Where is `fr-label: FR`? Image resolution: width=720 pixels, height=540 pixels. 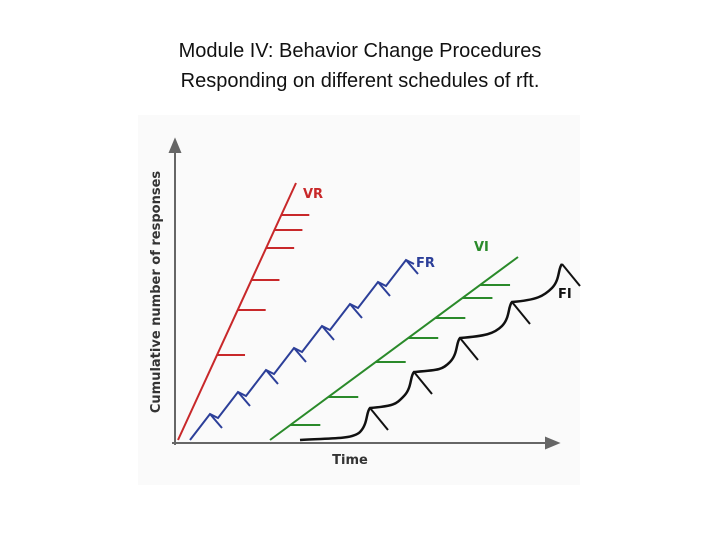
fr-label: FR is located at coordinates (425, 263).